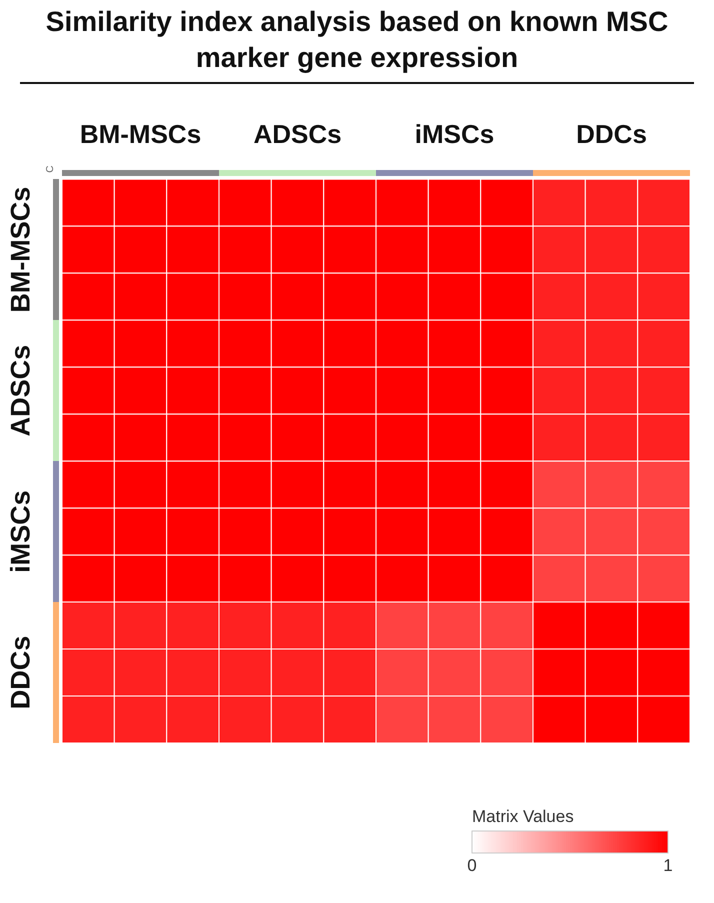 The height and width of the screenshot is (903, 714). Describe the element at coordinates (20, 531) in the screenshot. I see `y-tick-label: iMSCs` at that location.